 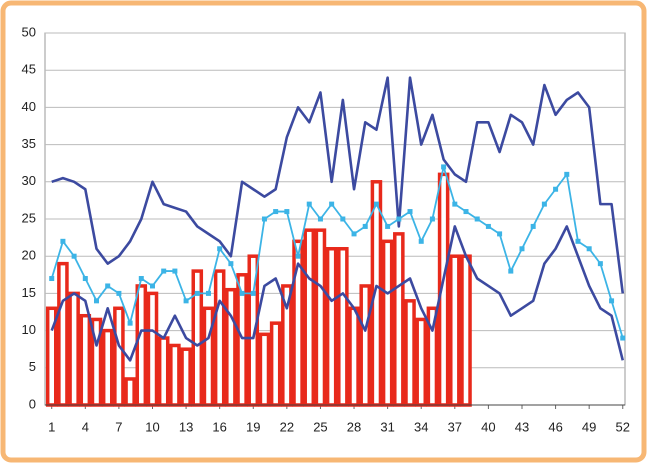 I want to click on y-tick-label: 0, so click(x=32, y=403).